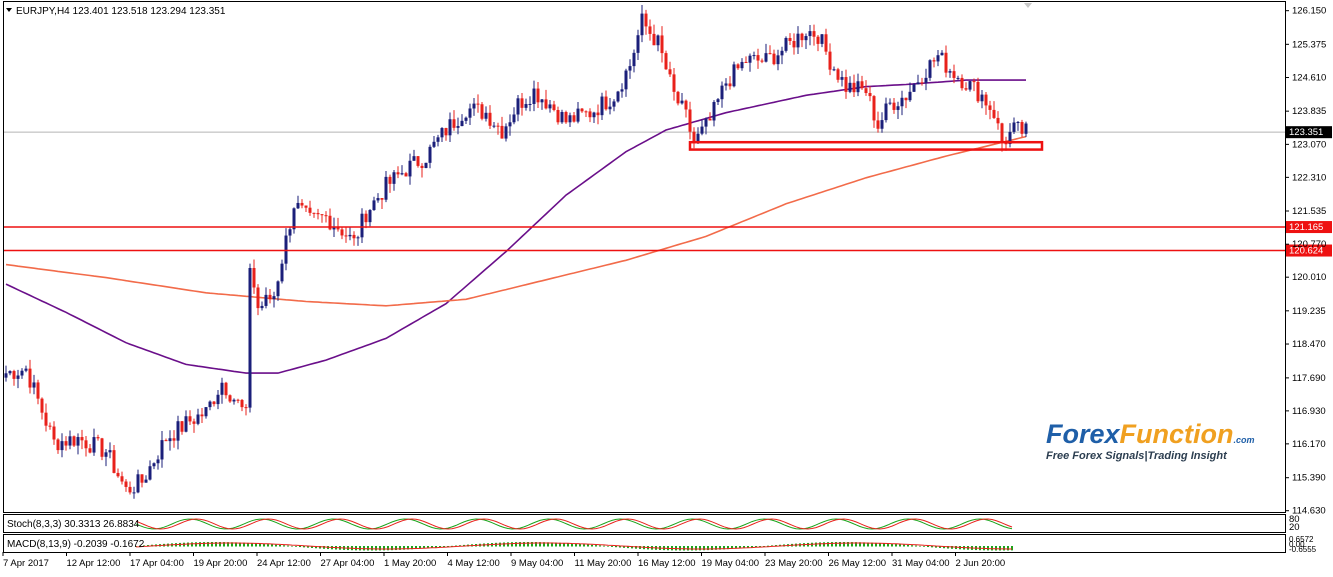 The image size is (1333, 577). Describe the element at coordinates (668, 239) in the screenshot. I see `horizontal-levels: 121.165 120.624` at that location.